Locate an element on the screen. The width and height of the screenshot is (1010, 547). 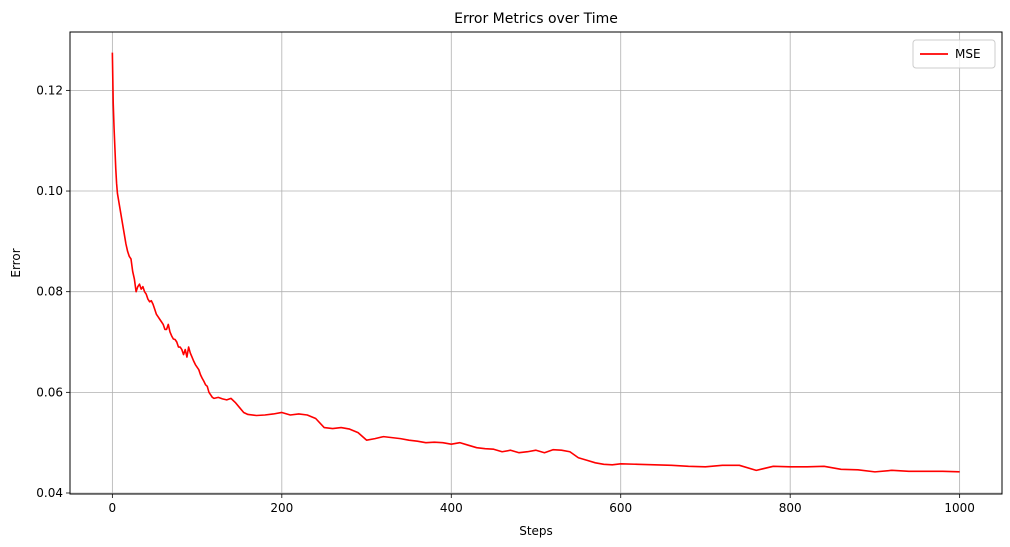
y-axis-label: Error is located at coordinates (16, 262).